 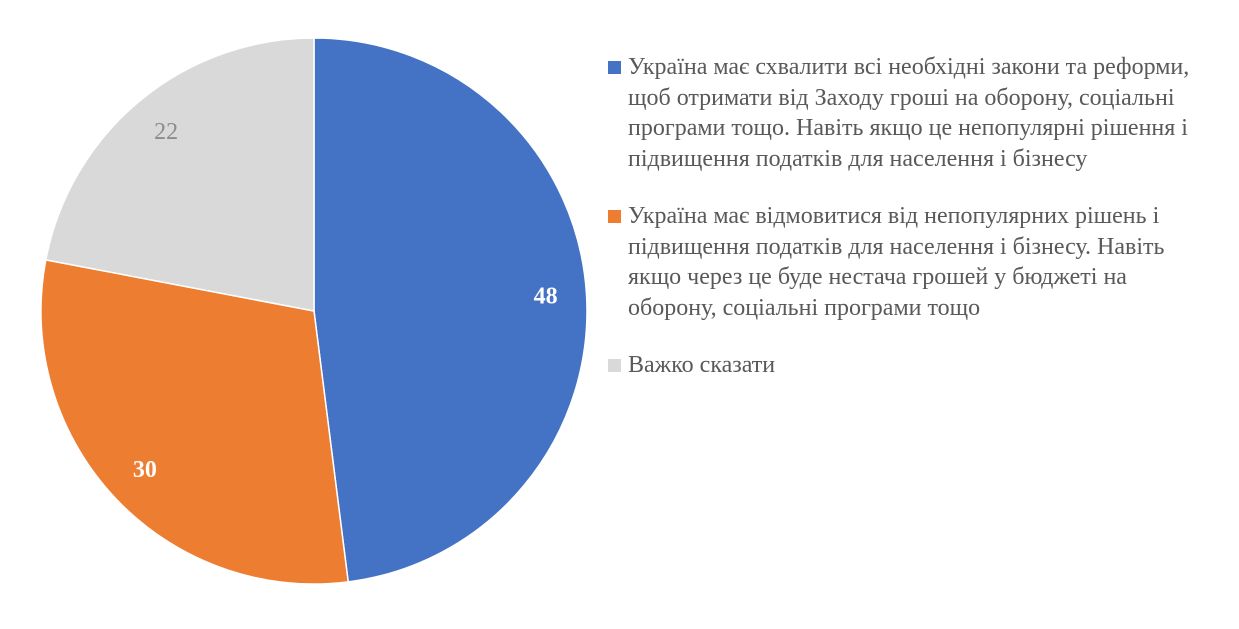 What do you see at coordinates (145, 470) in the screenshot?
I see `data-label-refuse: 30` at bounding box center [145, 470].